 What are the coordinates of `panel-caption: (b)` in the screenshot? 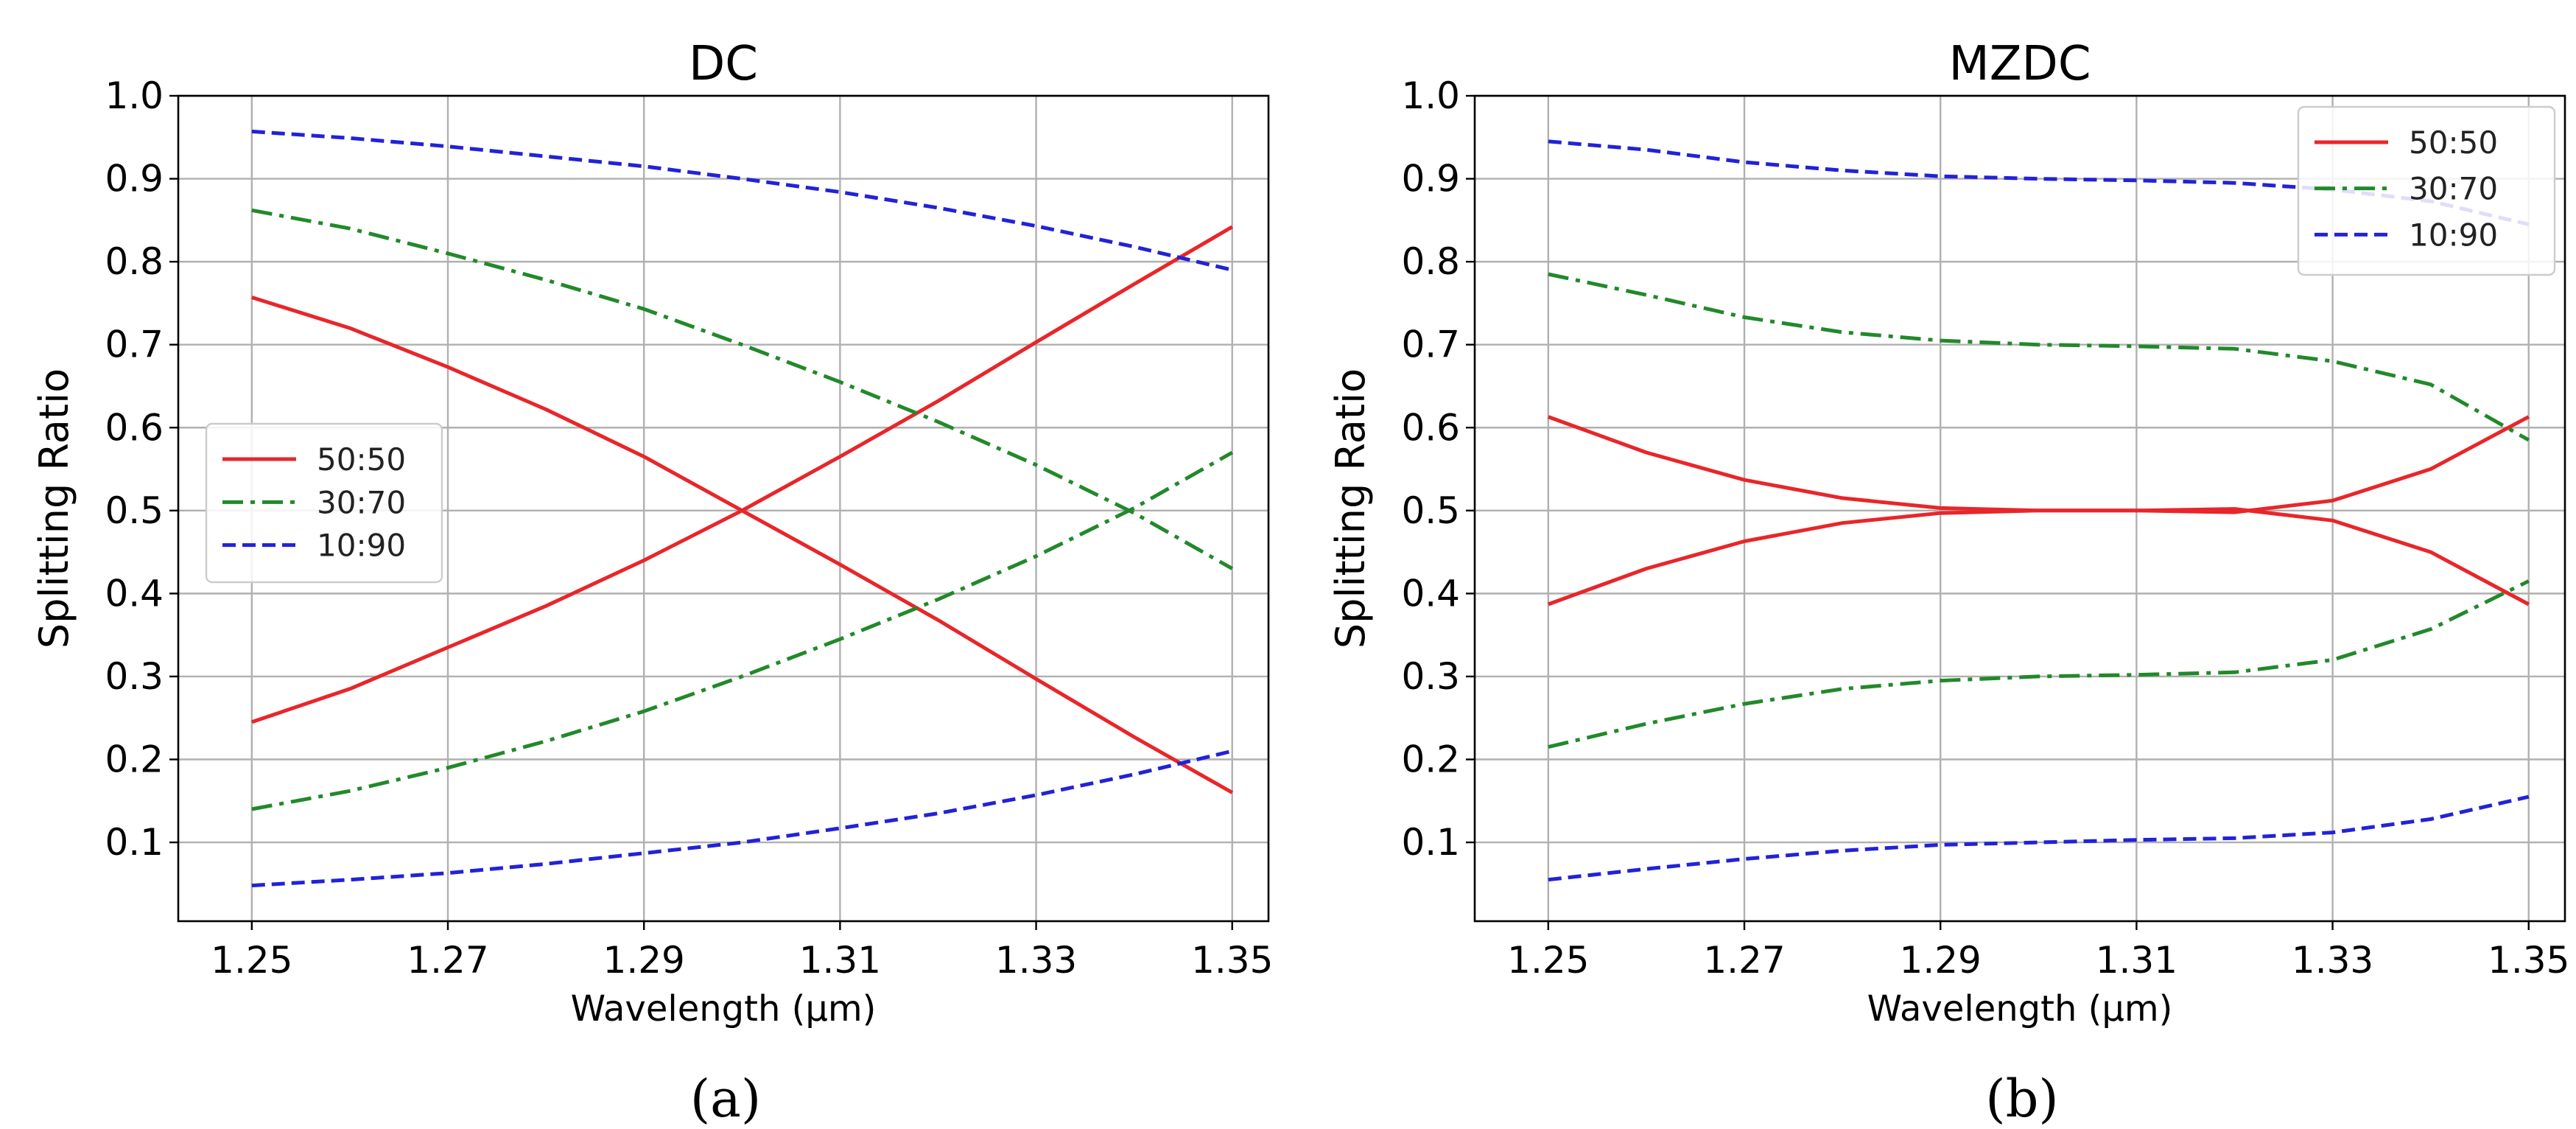 It's located at (2022, 1099).